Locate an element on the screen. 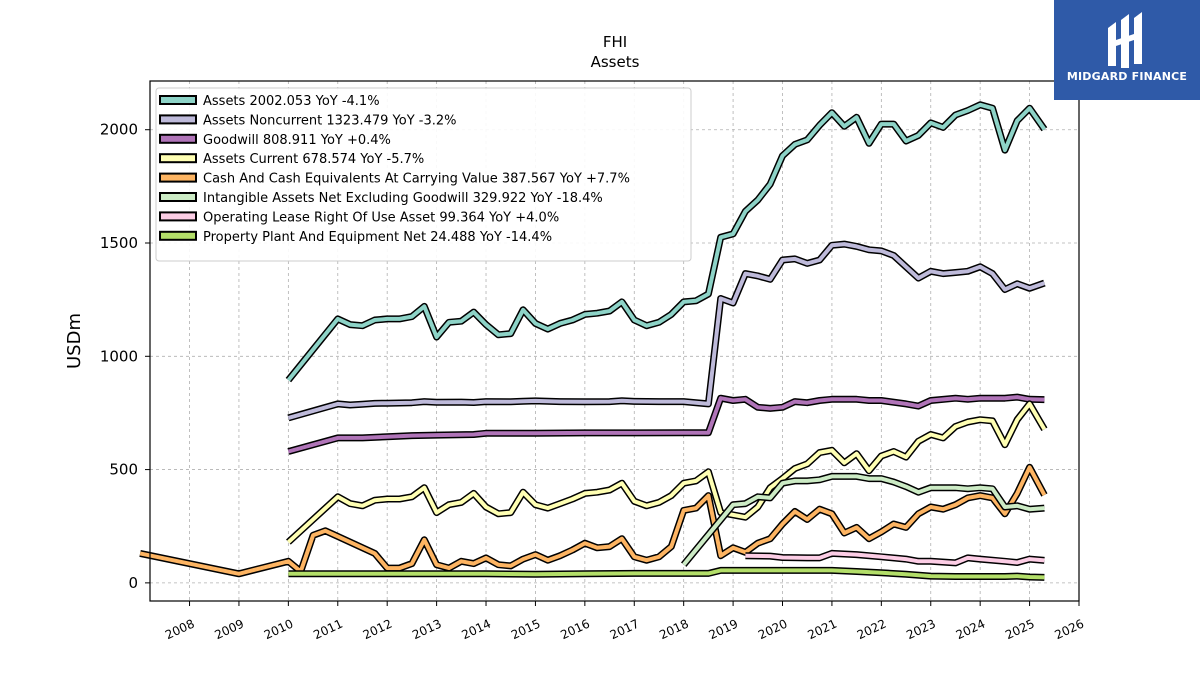 The width and height of the screenshot is (1200, 675). y-tick-label: 1000 is located at coordinates (119, 356).